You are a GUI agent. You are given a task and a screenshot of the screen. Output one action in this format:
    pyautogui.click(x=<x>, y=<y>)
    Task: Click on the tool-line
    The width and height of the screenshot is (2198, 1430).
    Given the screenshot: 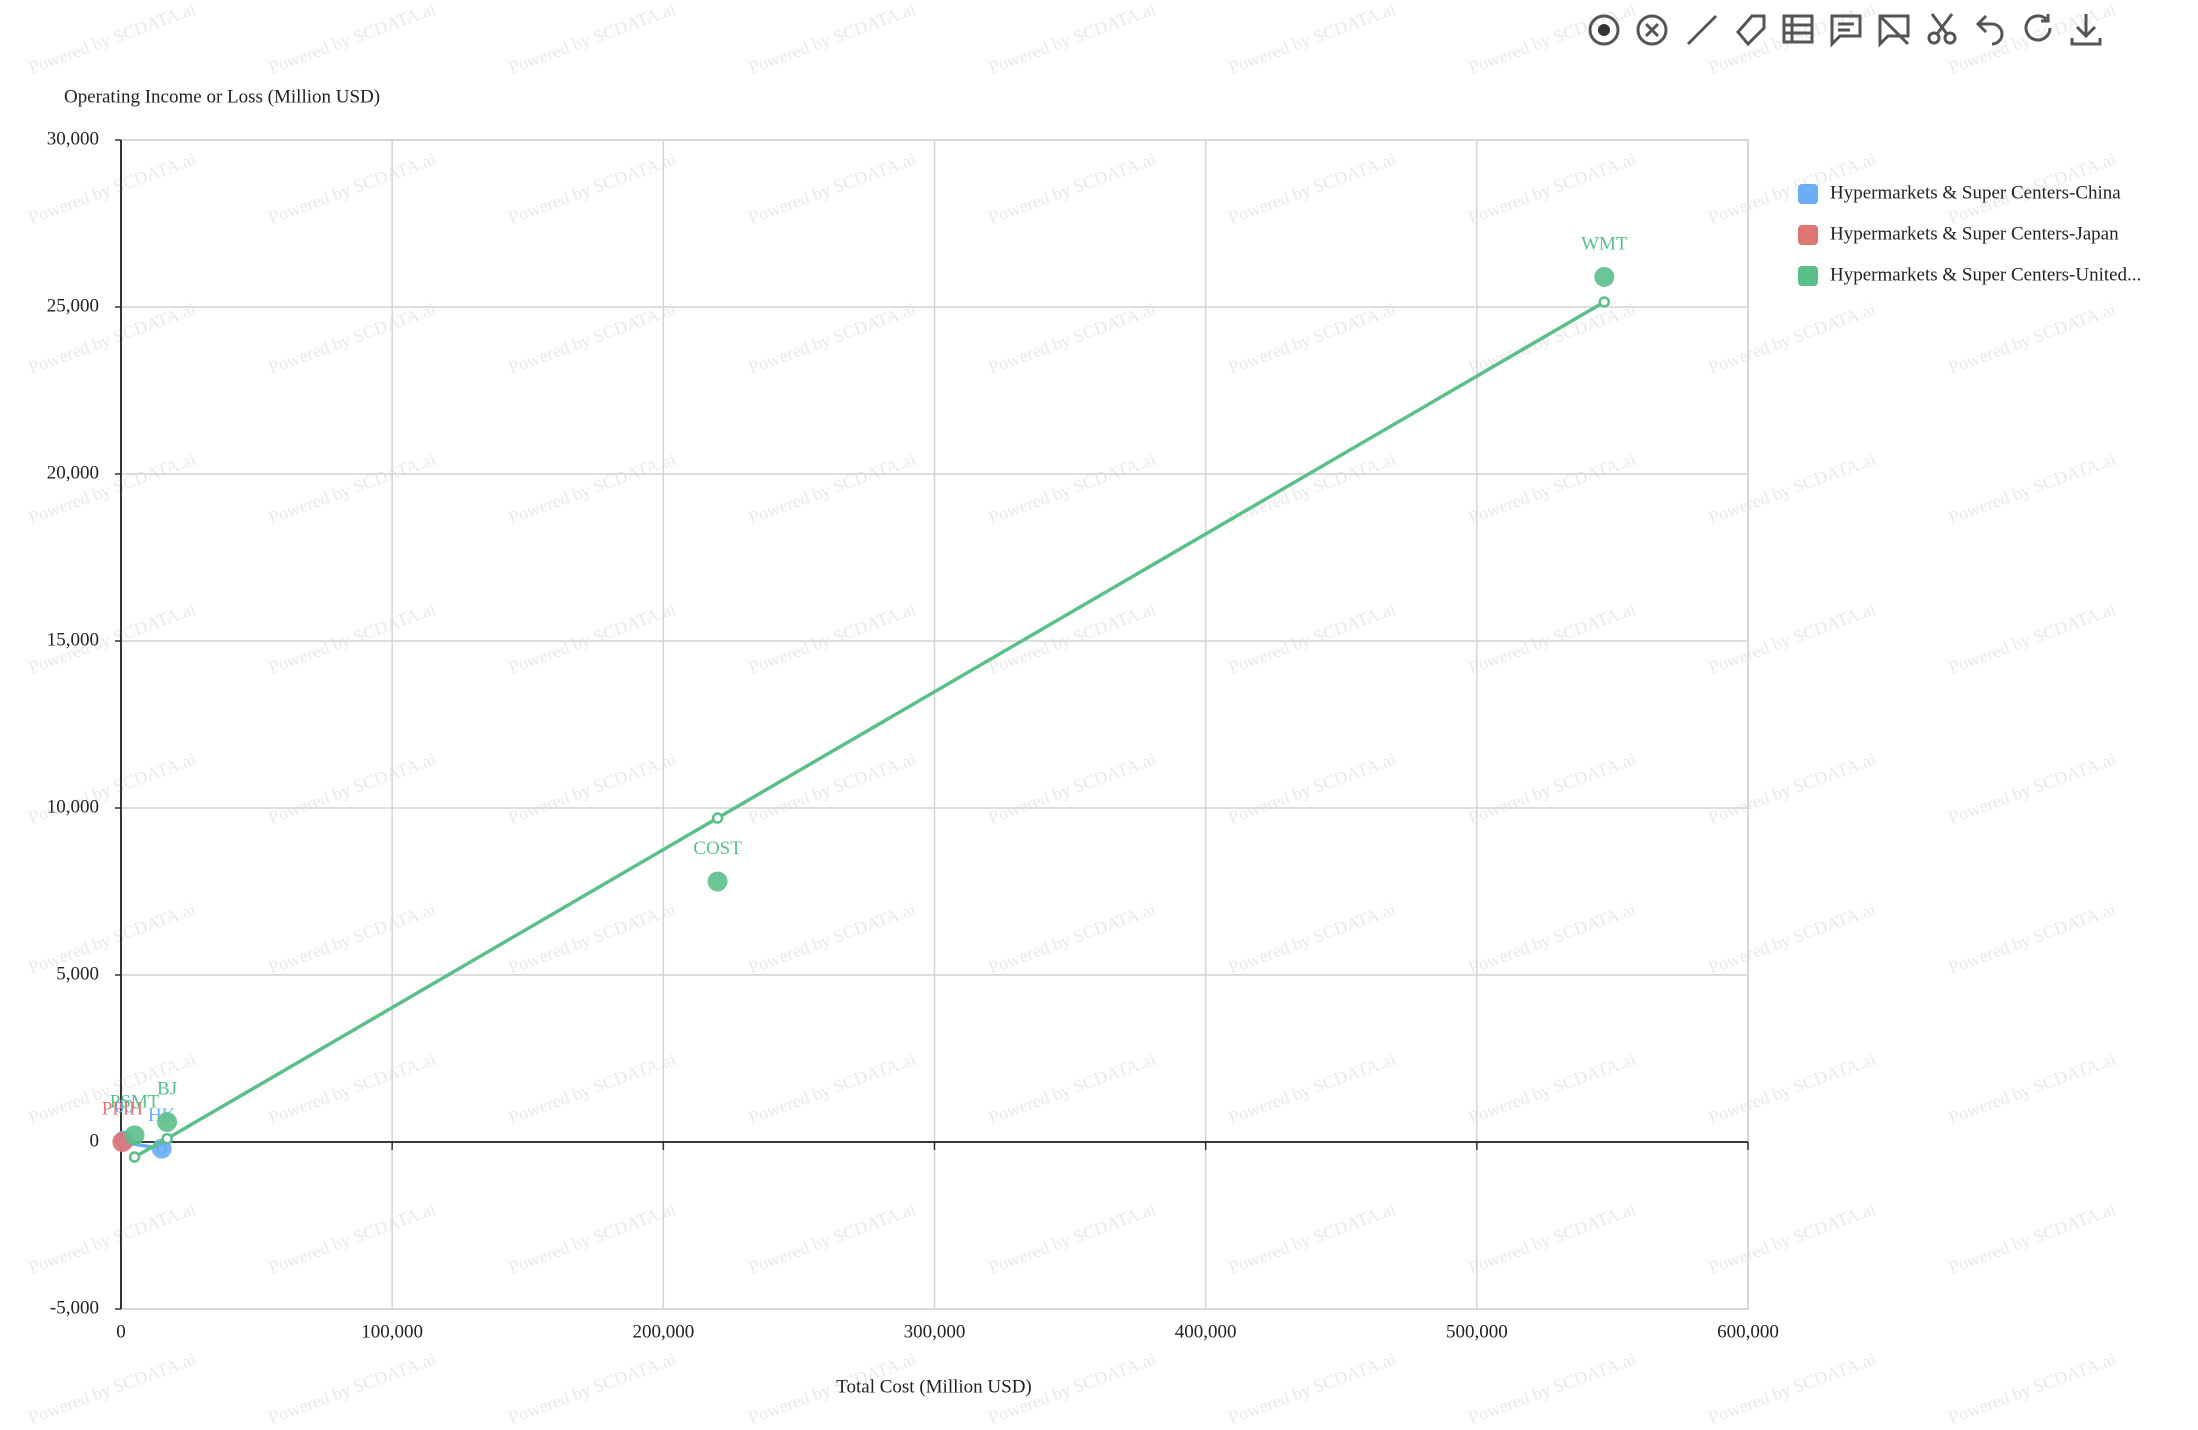 What is the action you would take?
    pyautogui.click(x=1702, y=30)
    